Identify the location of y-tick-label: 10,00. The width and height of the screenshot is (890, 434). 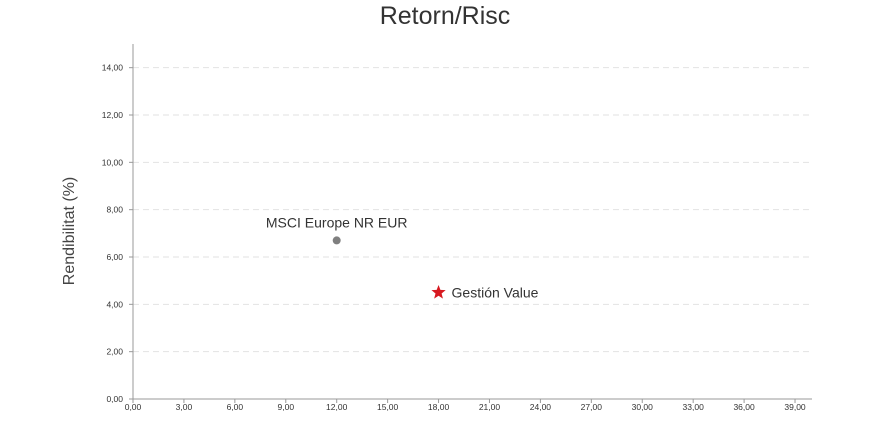
(113, 162).